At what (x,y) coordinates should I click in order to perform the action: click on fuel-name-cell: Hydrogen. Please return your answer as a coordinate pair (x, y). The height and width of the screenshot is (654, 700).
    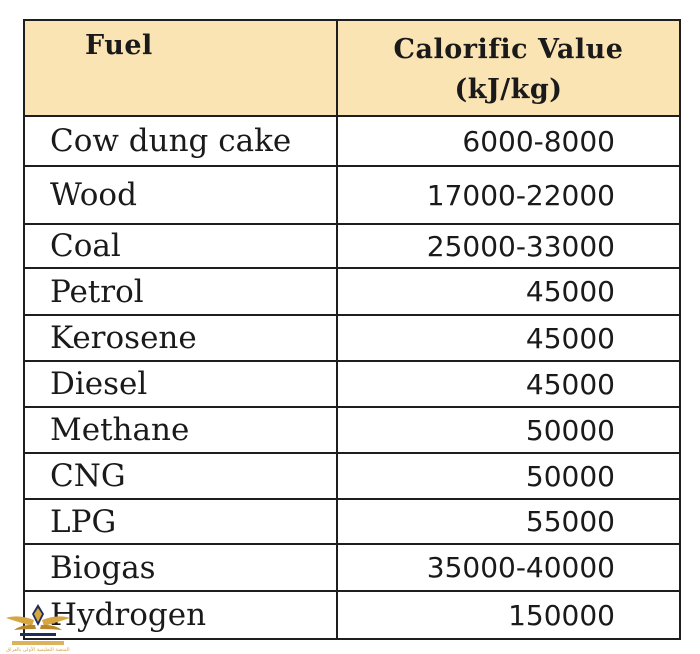
    Looking at the image, I should click on (181, 615).